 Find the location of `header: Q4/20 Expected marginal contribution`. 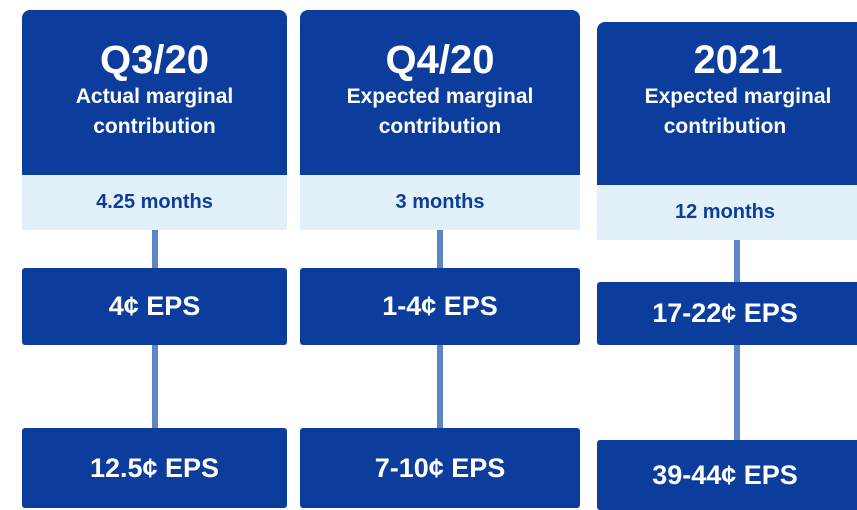

header: Q4/20 Expected marginal contribution is located at coordinates (440, 92).